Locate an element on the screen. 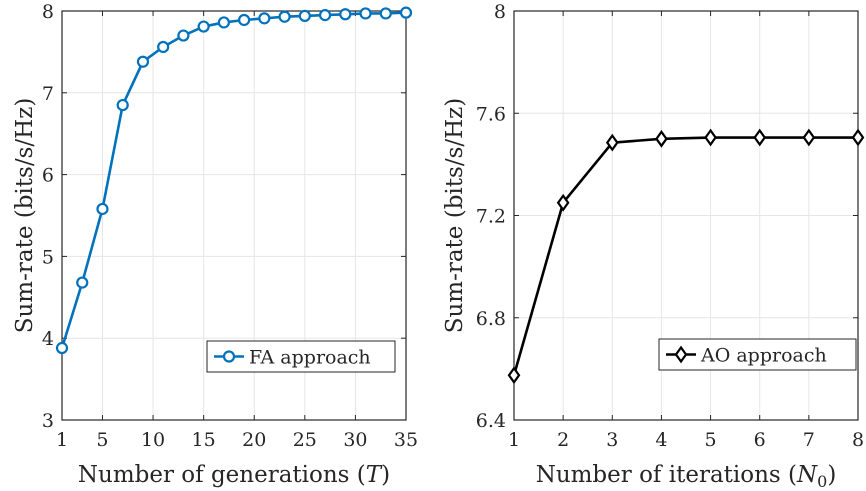 The height and width of the screenshot is (491, 866). x-axis-label-text: Number of generations ( is located at coordinates (222, 475).